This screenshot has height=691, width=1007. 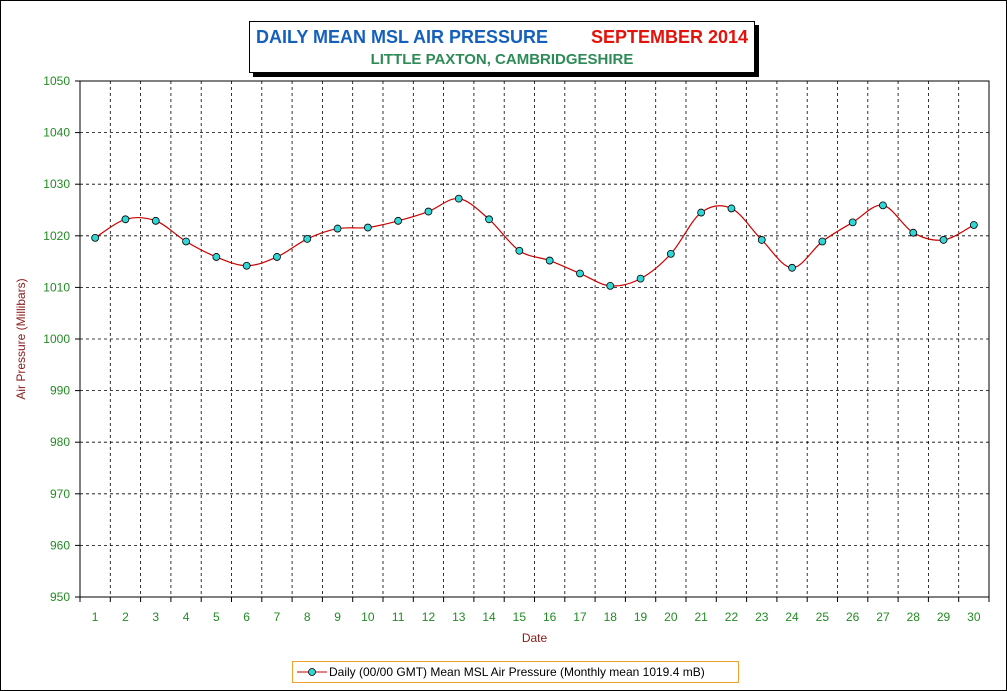 I want to click on x-tick-label: 7, so click(x=277, y=617).